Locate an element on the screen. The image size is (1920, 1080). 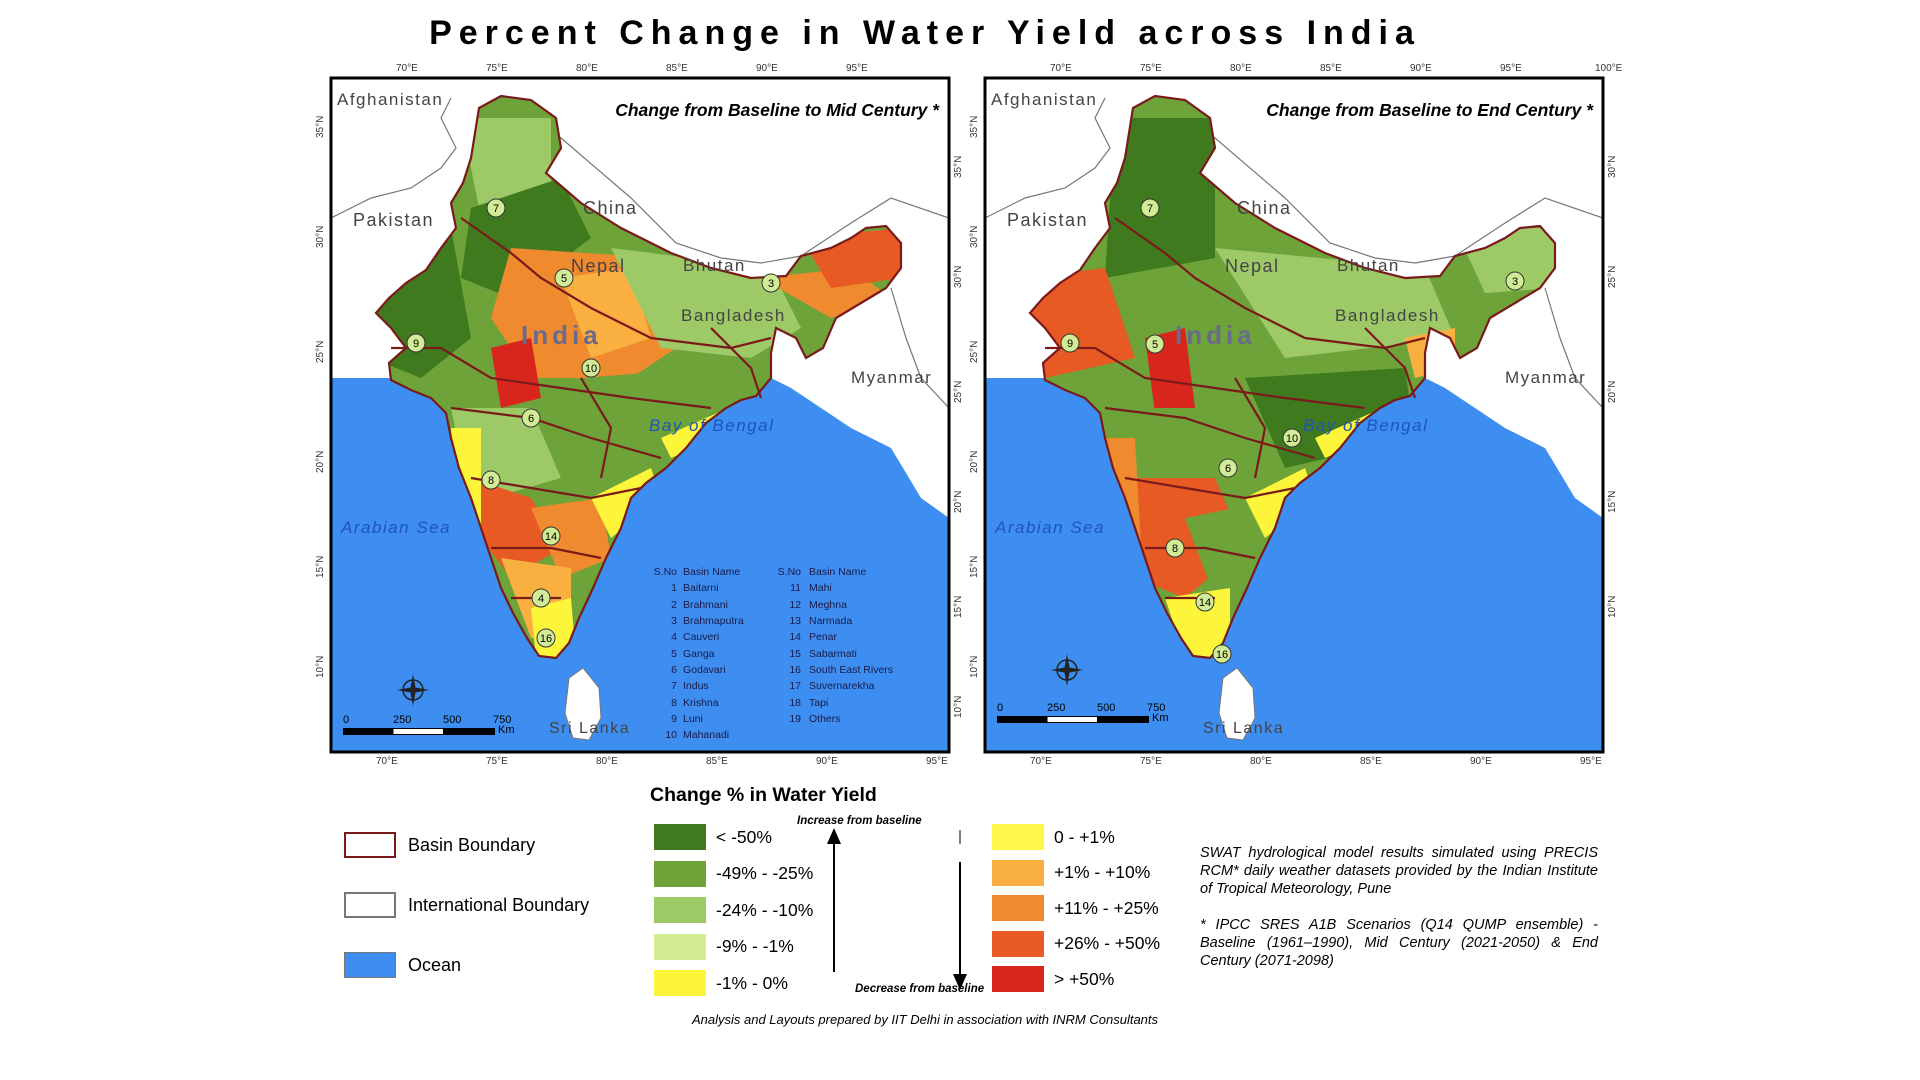
place-pakistan: Pakistan is located at coordinates (394, 220).